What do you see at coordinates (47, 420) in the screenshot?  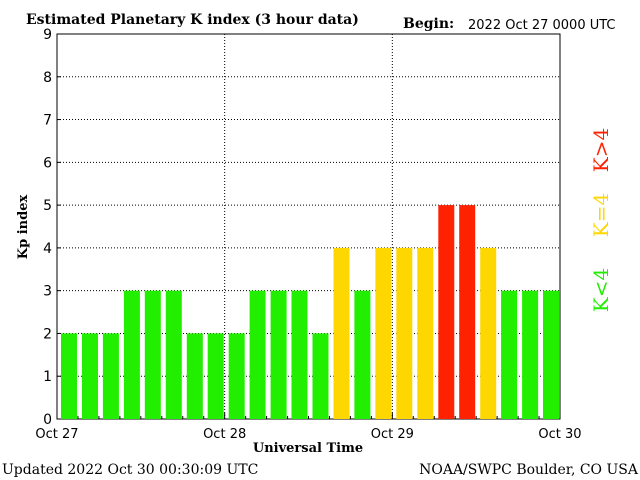 I see `y-tick-label: 0` at bounding box center [47, 420].